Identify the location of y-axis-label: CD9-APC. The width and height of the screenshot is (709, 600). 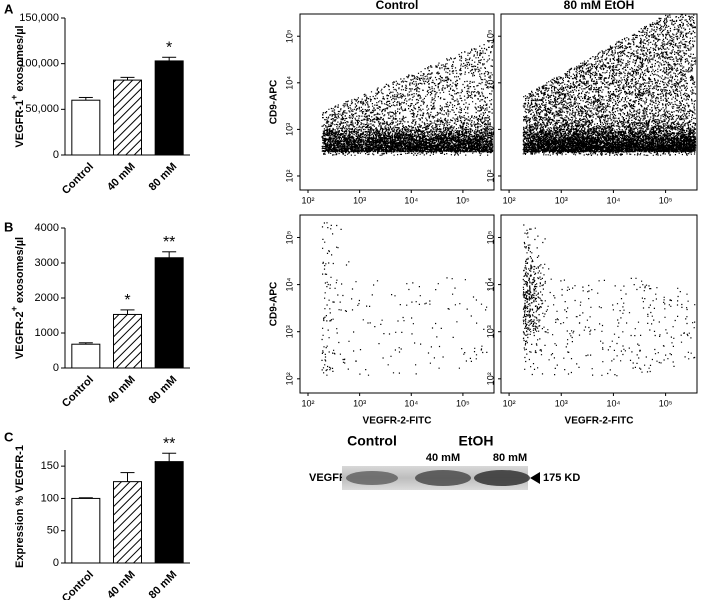
(274, 102).